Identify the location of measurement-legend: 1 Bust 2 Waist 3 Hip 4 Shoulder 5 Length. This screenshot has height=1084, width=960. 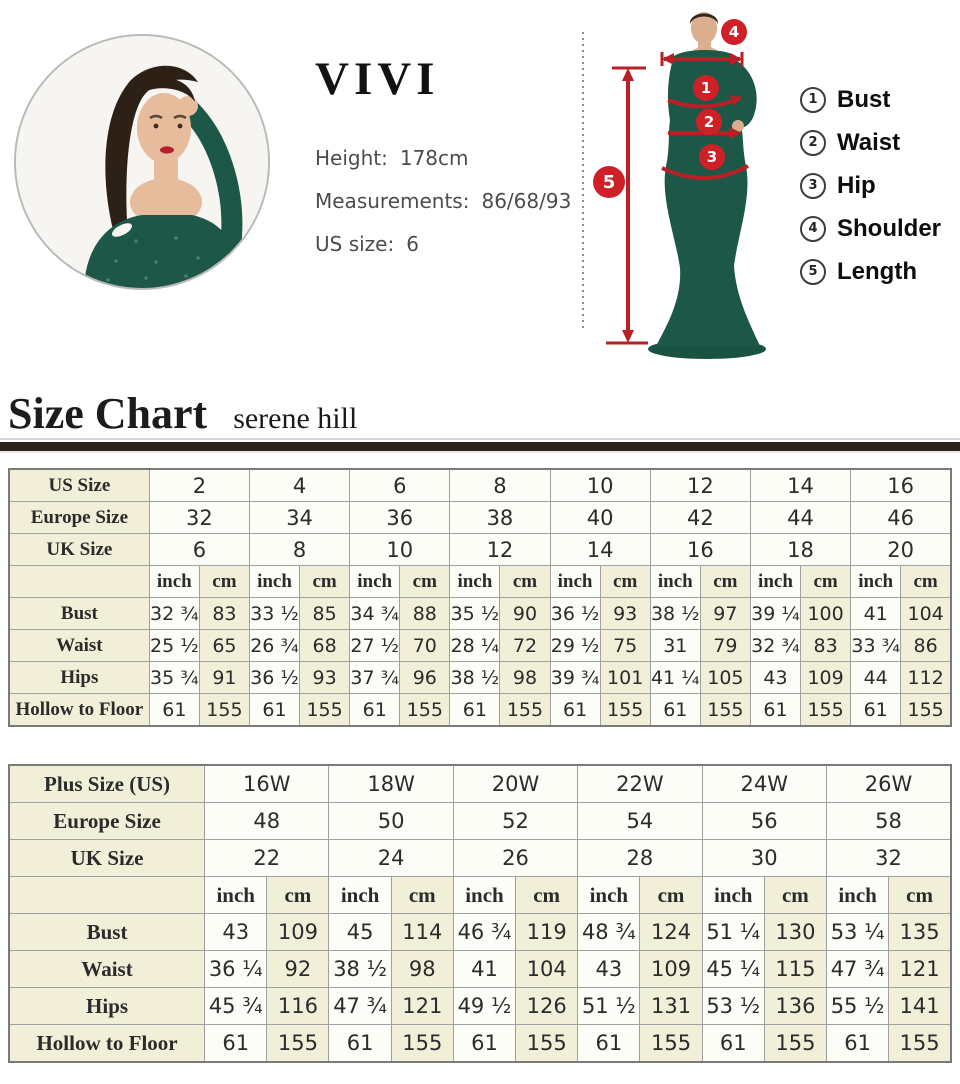
(870, 185).